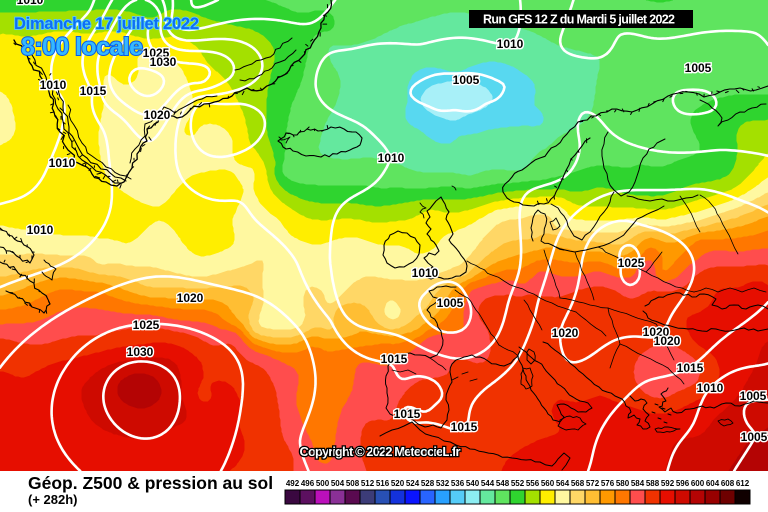 The height and width of the screenshot is (512, 768). I want to click on svg-text: 516, so click(383, 483).